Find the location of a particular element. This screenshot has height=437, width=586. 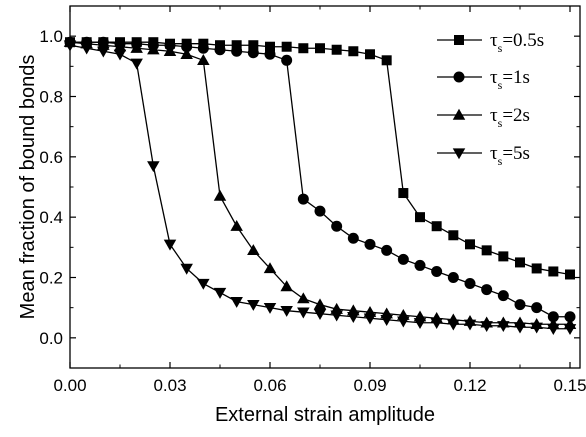

legend-entry: τs=1s is located at coordinates (483, 79).